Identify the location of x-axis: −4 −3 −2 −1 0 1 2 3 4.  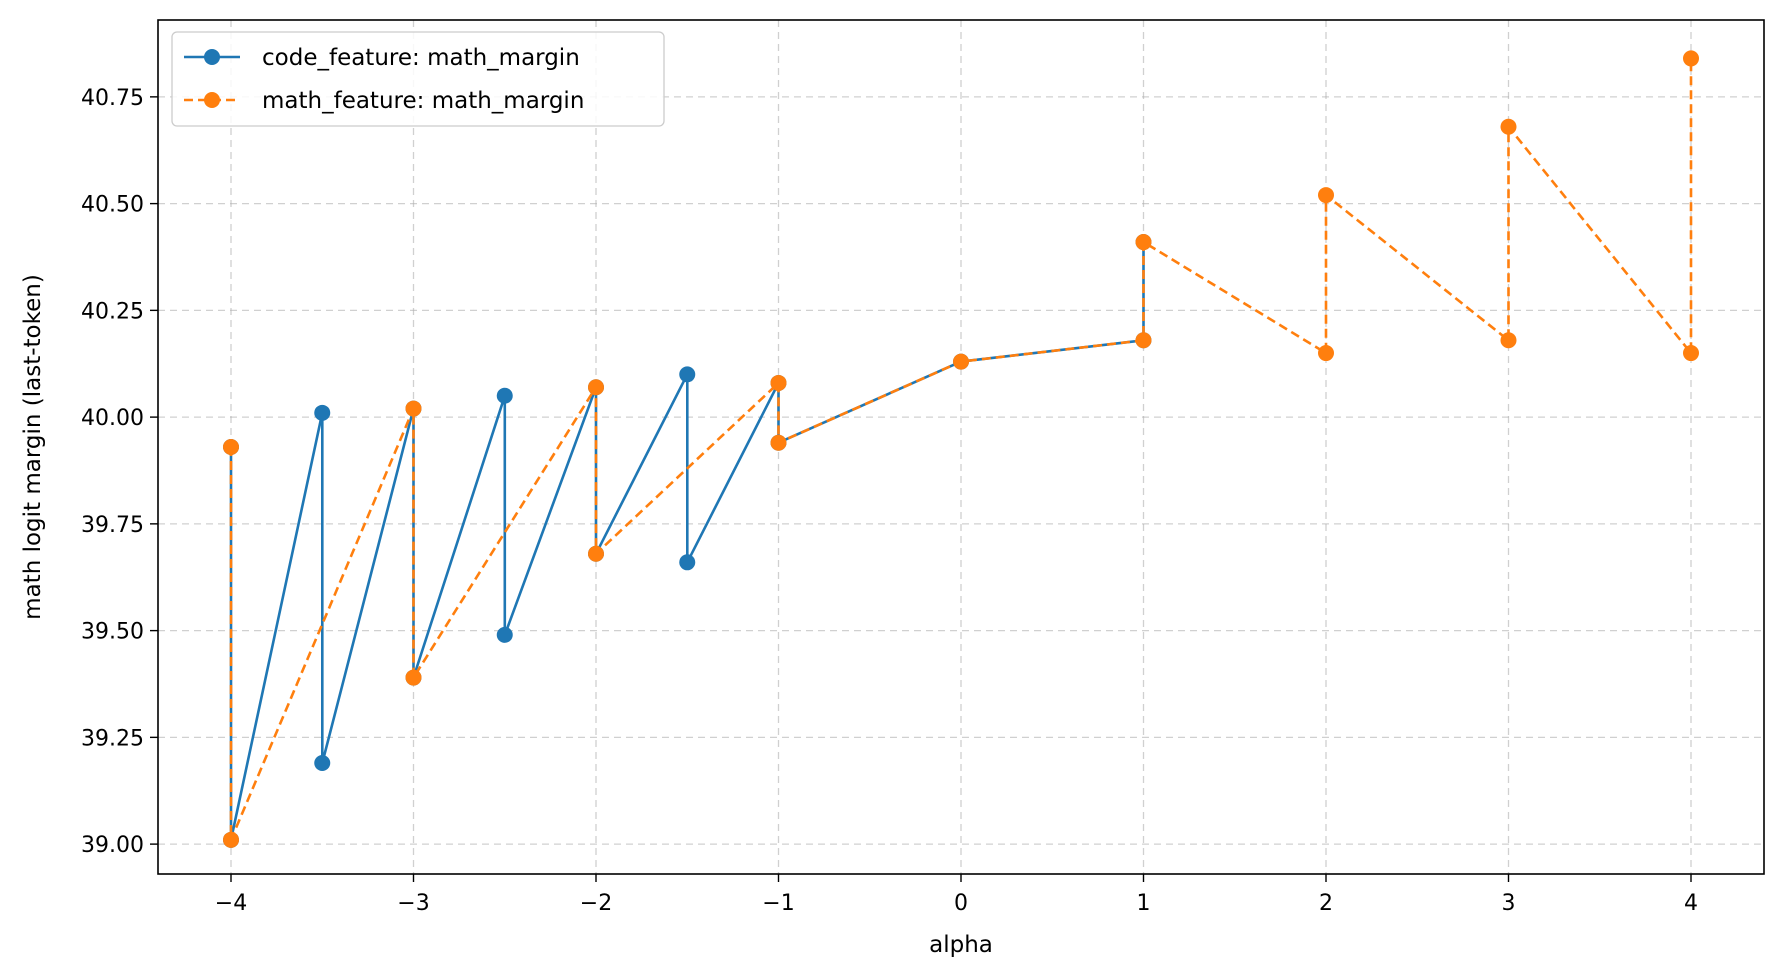
(956, 895).